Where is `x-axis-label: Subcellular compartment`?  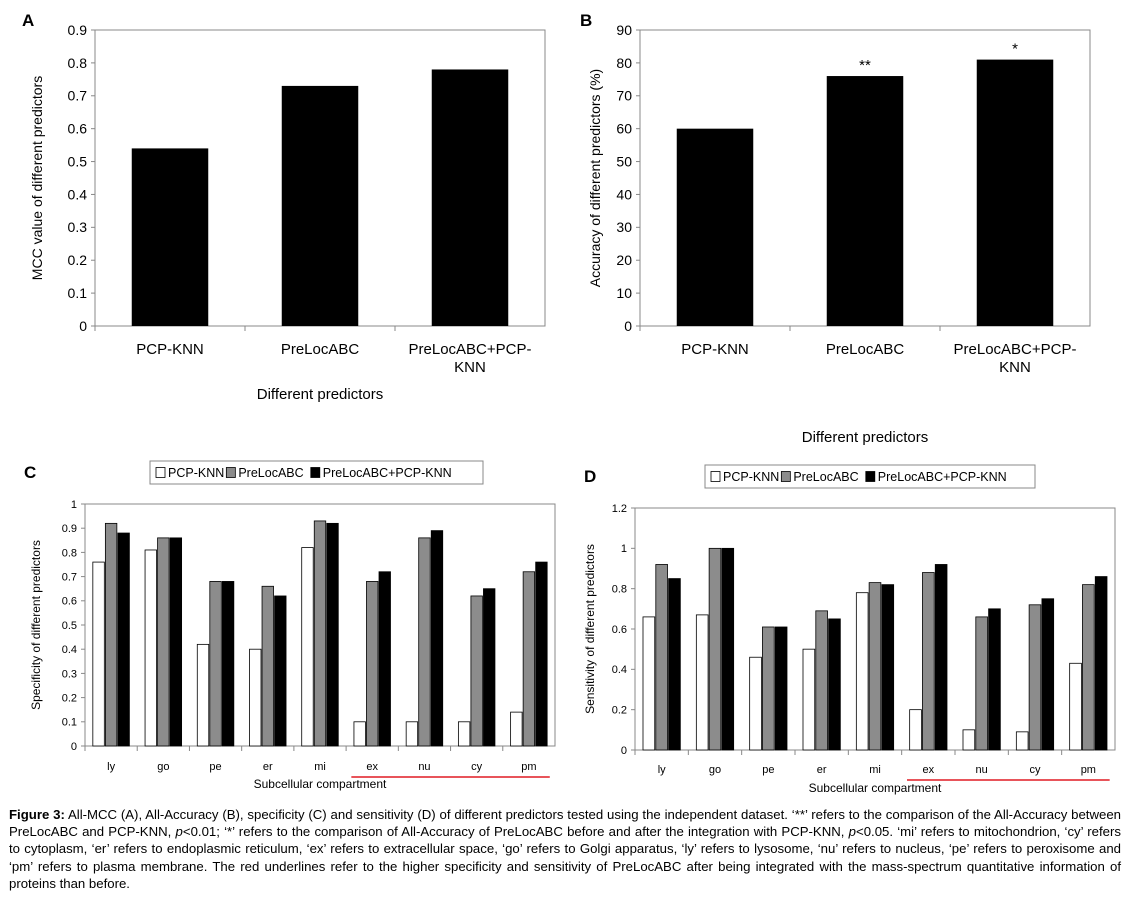 x-axis-label: Subcellular compartment is located at coordinates (320, 784).